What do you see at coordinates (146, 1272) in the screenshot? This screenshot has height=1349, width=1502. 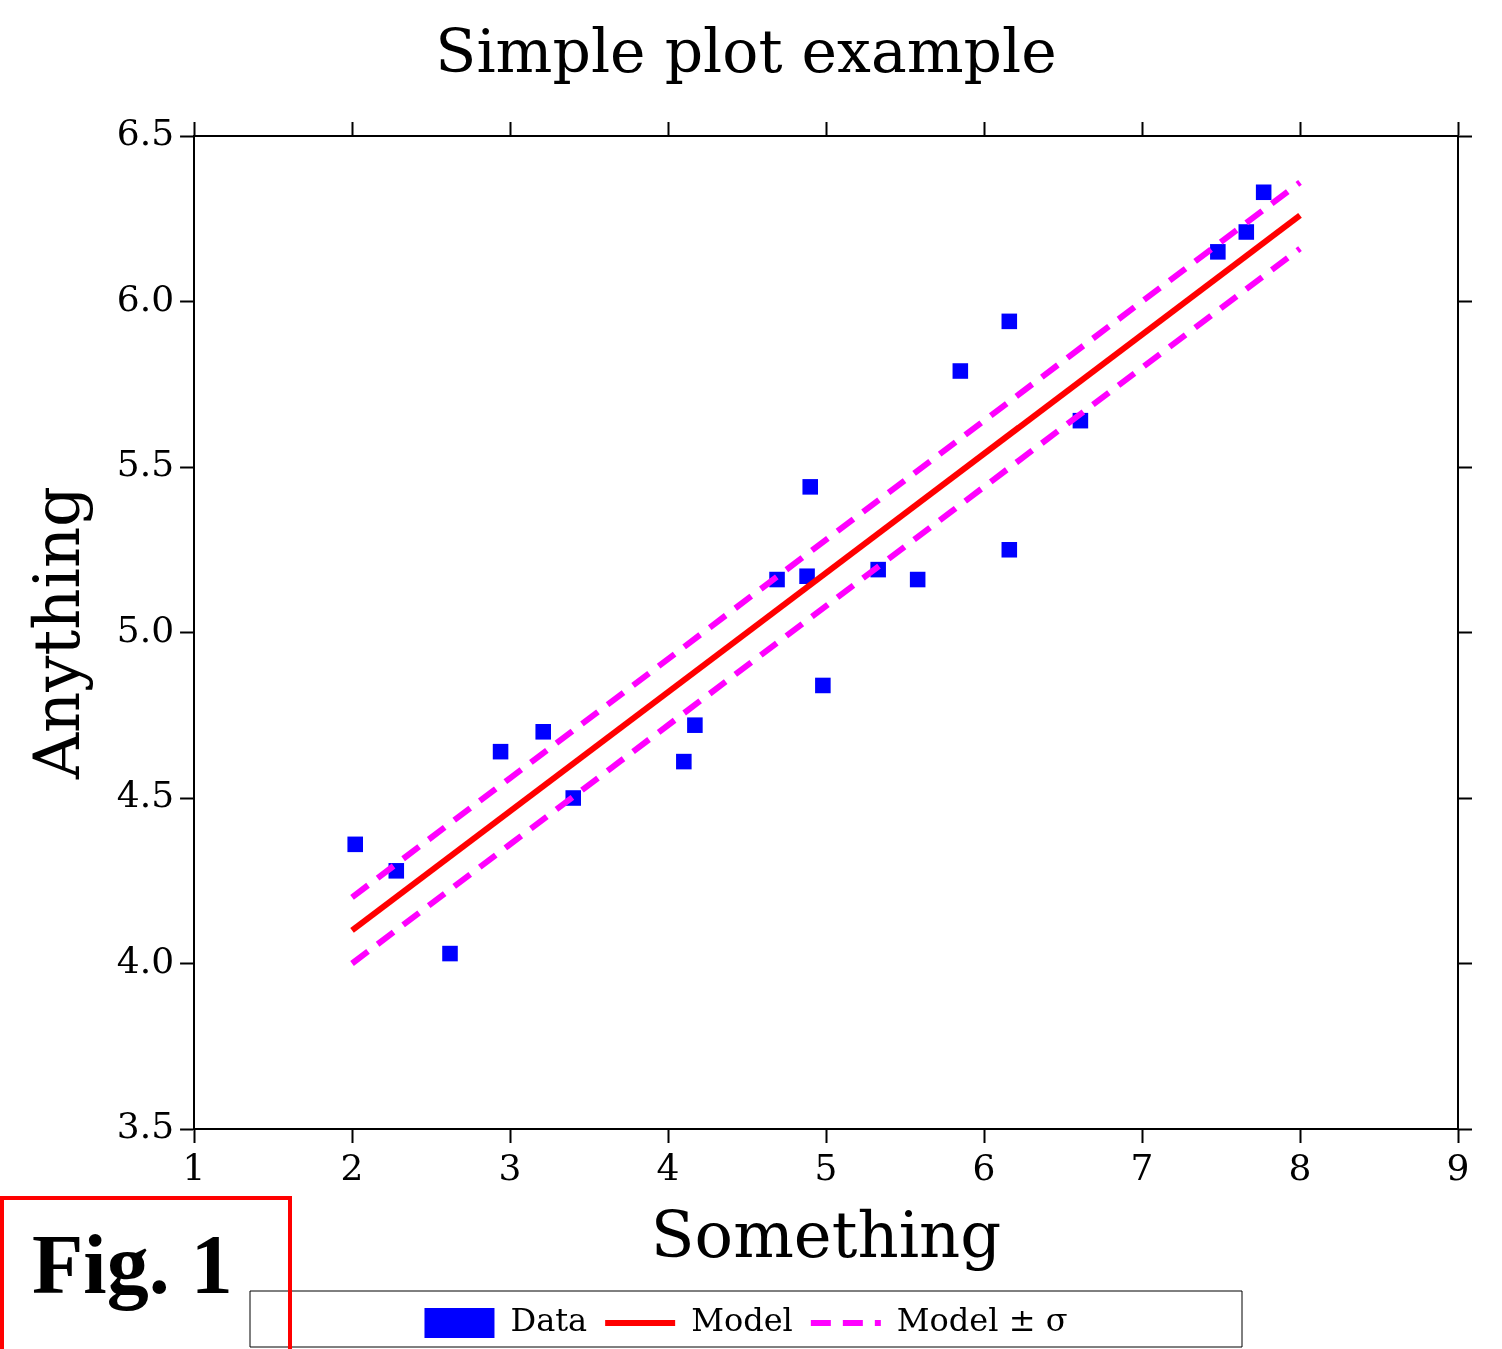 I see `caption: Fig. 1` at bounding box center [146, 1272].